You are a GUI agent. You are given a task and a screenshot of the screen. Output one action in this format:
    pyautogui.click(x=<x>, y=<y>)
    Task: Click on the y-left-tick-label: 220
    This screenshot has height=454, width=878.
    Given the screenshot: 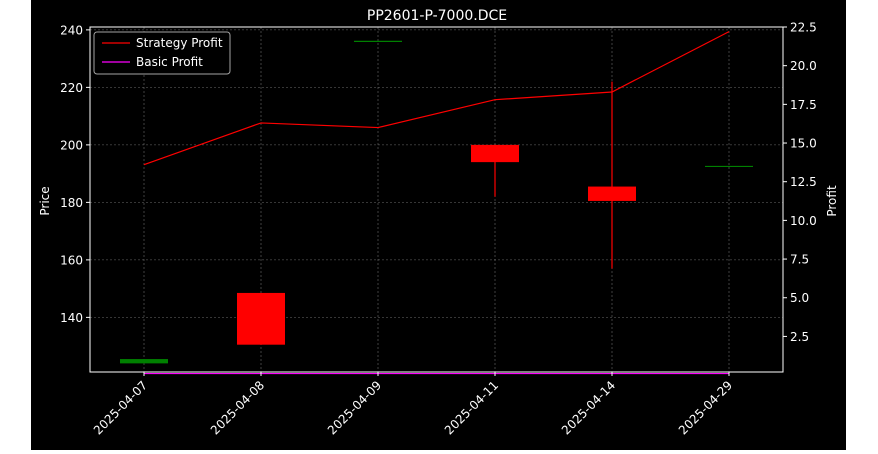 What is the action you would take?
    pyautogui.click(x=71, y=88)
    